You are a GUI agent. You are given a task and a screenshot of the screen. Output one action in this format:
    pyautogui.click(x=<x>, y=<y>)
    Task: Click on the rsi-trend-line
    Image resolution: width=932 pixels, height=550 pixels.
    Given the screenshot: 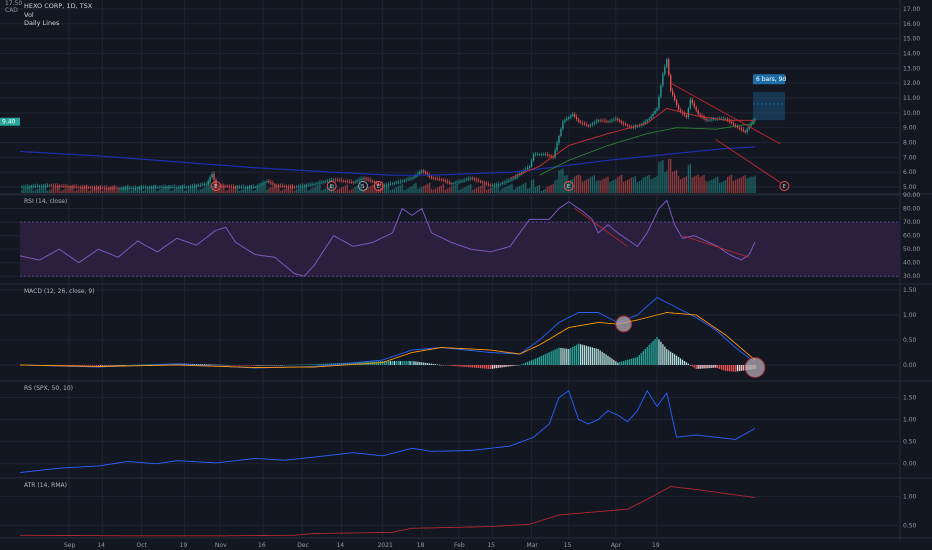 What is the action you would take?
    pyautogui.click(x=716, y=246)
    